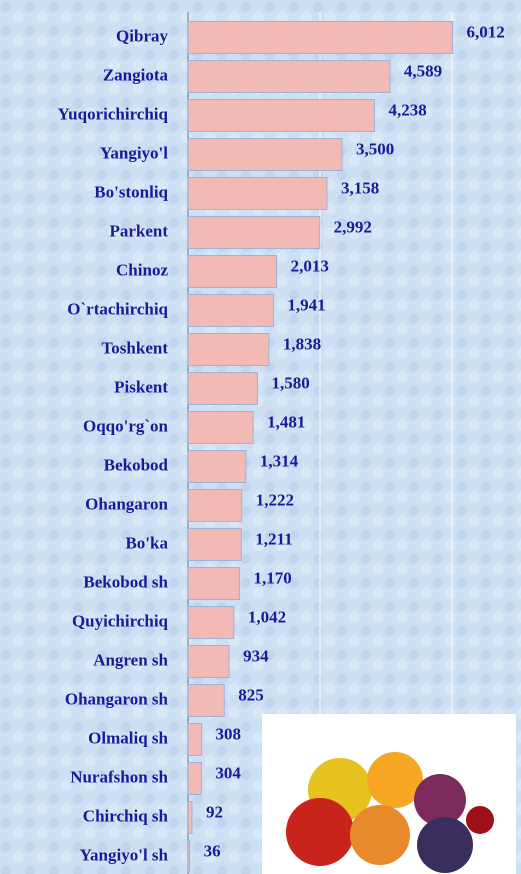 This screenshot has height=874, width=521. Describe the element at coordinates (136, 464) in the screenshot. I see `category-label: Bekobod` at that location.